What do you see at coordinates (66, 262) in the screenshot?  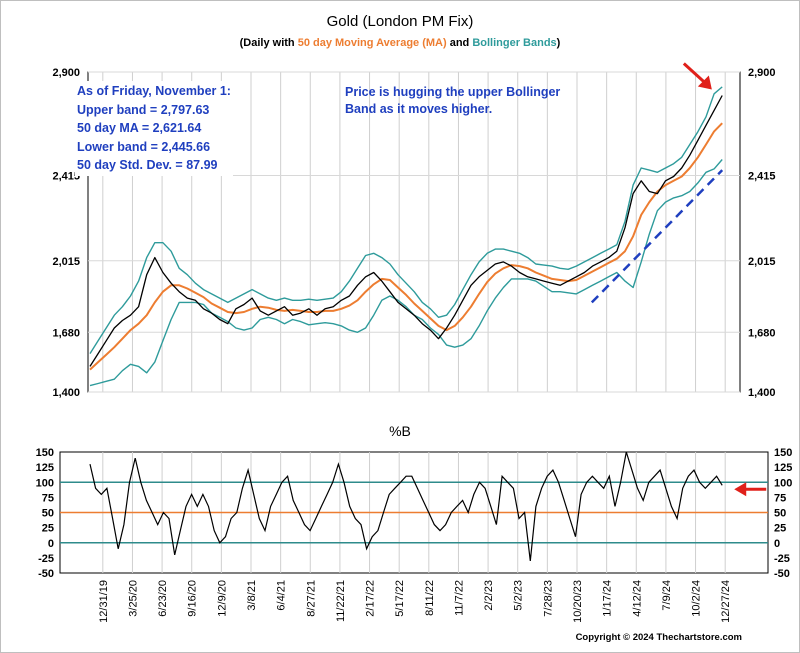 I see `main-y-tick-label-left: 2,015` at bounding box center [66, 262].